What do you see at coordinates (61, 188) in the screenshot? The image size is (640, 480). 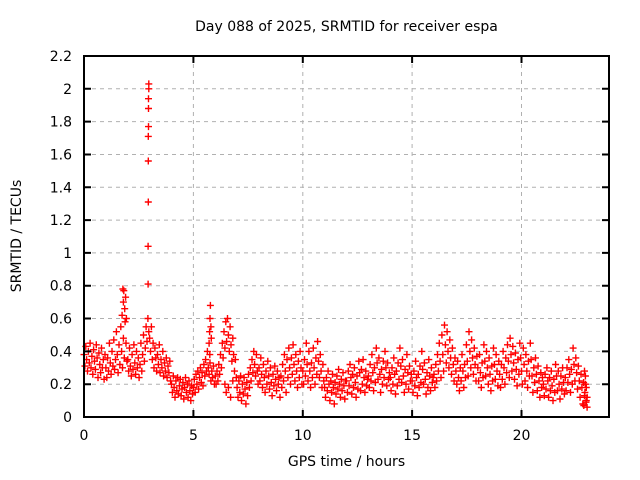 I see `y-tick-label: 1.4` at bounding box center [61, 188].